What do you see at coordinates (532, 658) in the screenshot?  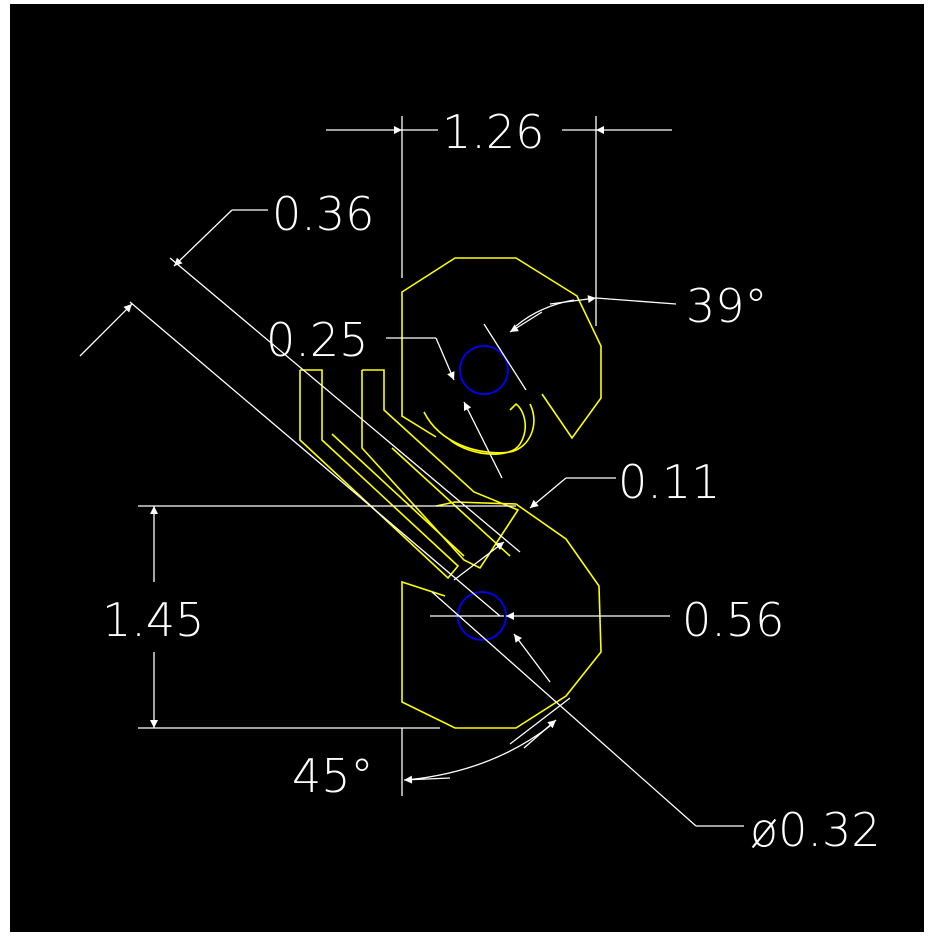 I see `dim-0-32-arrow` at bounding box center [532, 658].